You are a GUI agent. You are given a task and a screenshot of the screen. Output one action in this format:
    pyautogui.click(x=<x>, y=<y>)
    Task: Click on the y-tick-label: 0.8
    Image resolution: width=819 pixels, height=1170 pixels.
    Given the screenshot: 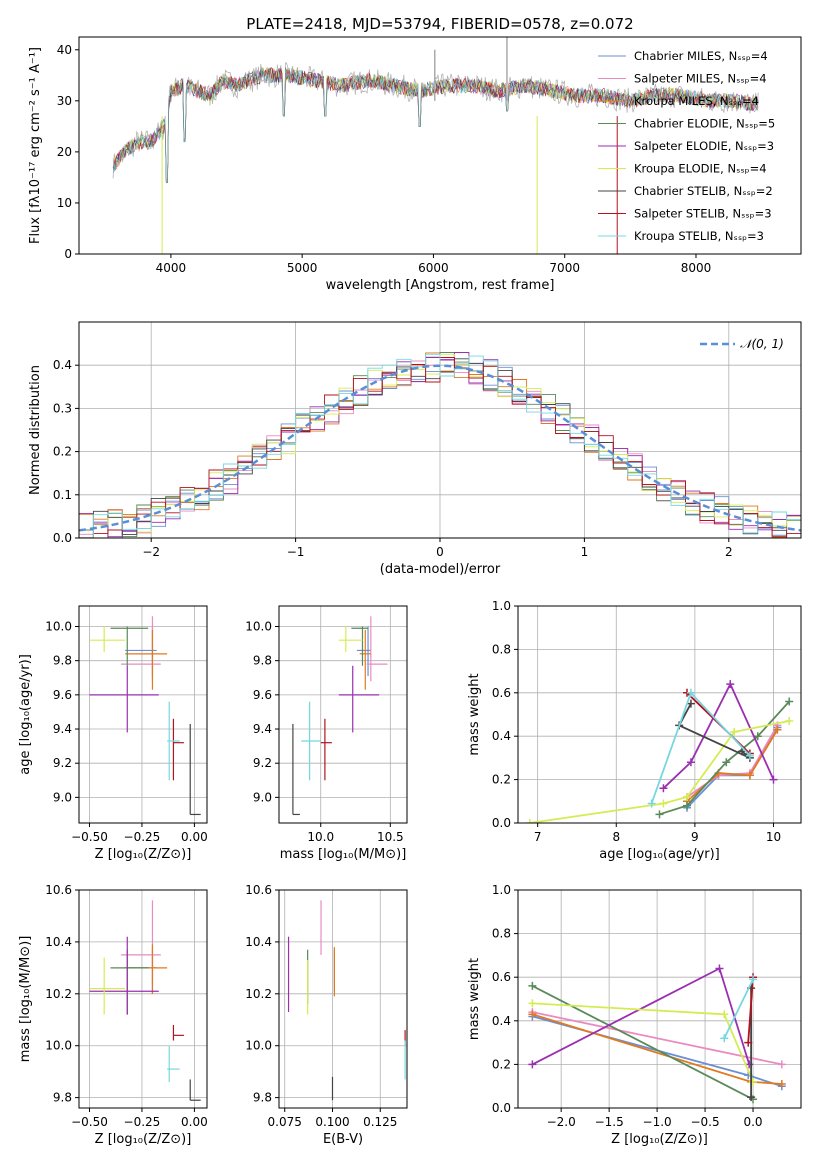 What is the action you would take?
    pyautogui.click(x=501, y=934)
    